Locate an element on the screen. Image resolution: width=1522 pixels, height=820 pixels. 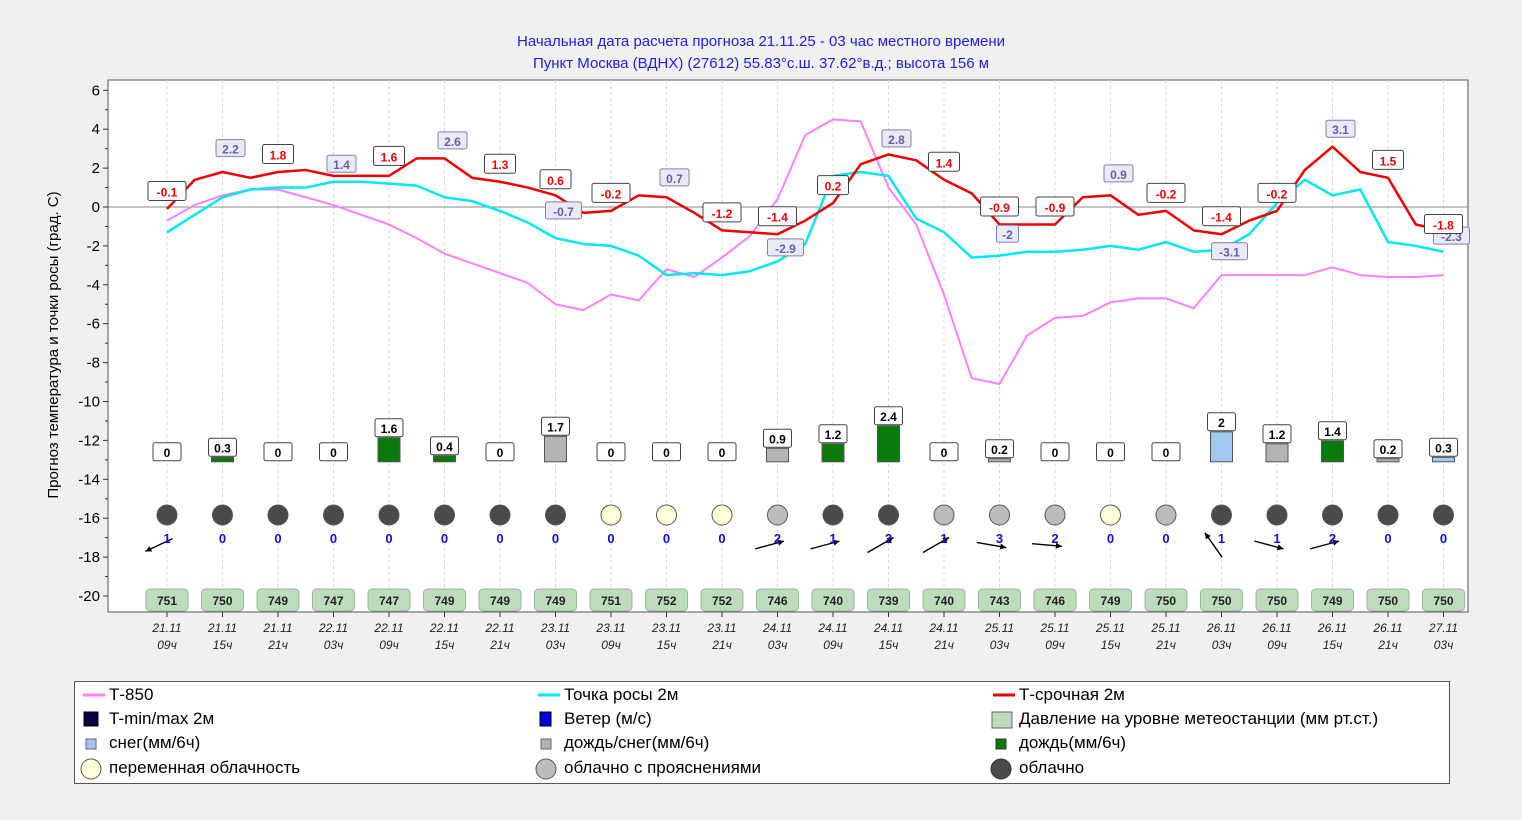
series-line is located at coordinates (805, 190).